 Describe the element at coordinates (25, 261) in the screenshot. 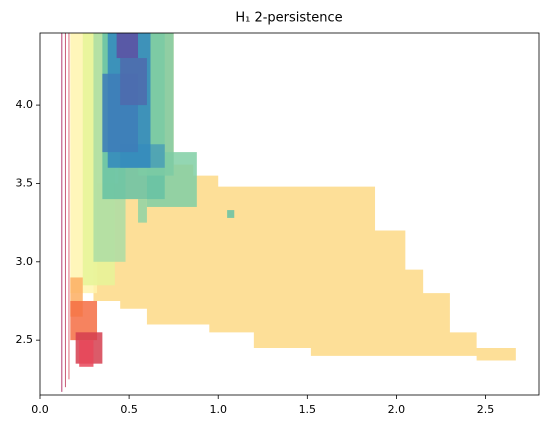

I see `y-tick-label: 3.0` at that location.